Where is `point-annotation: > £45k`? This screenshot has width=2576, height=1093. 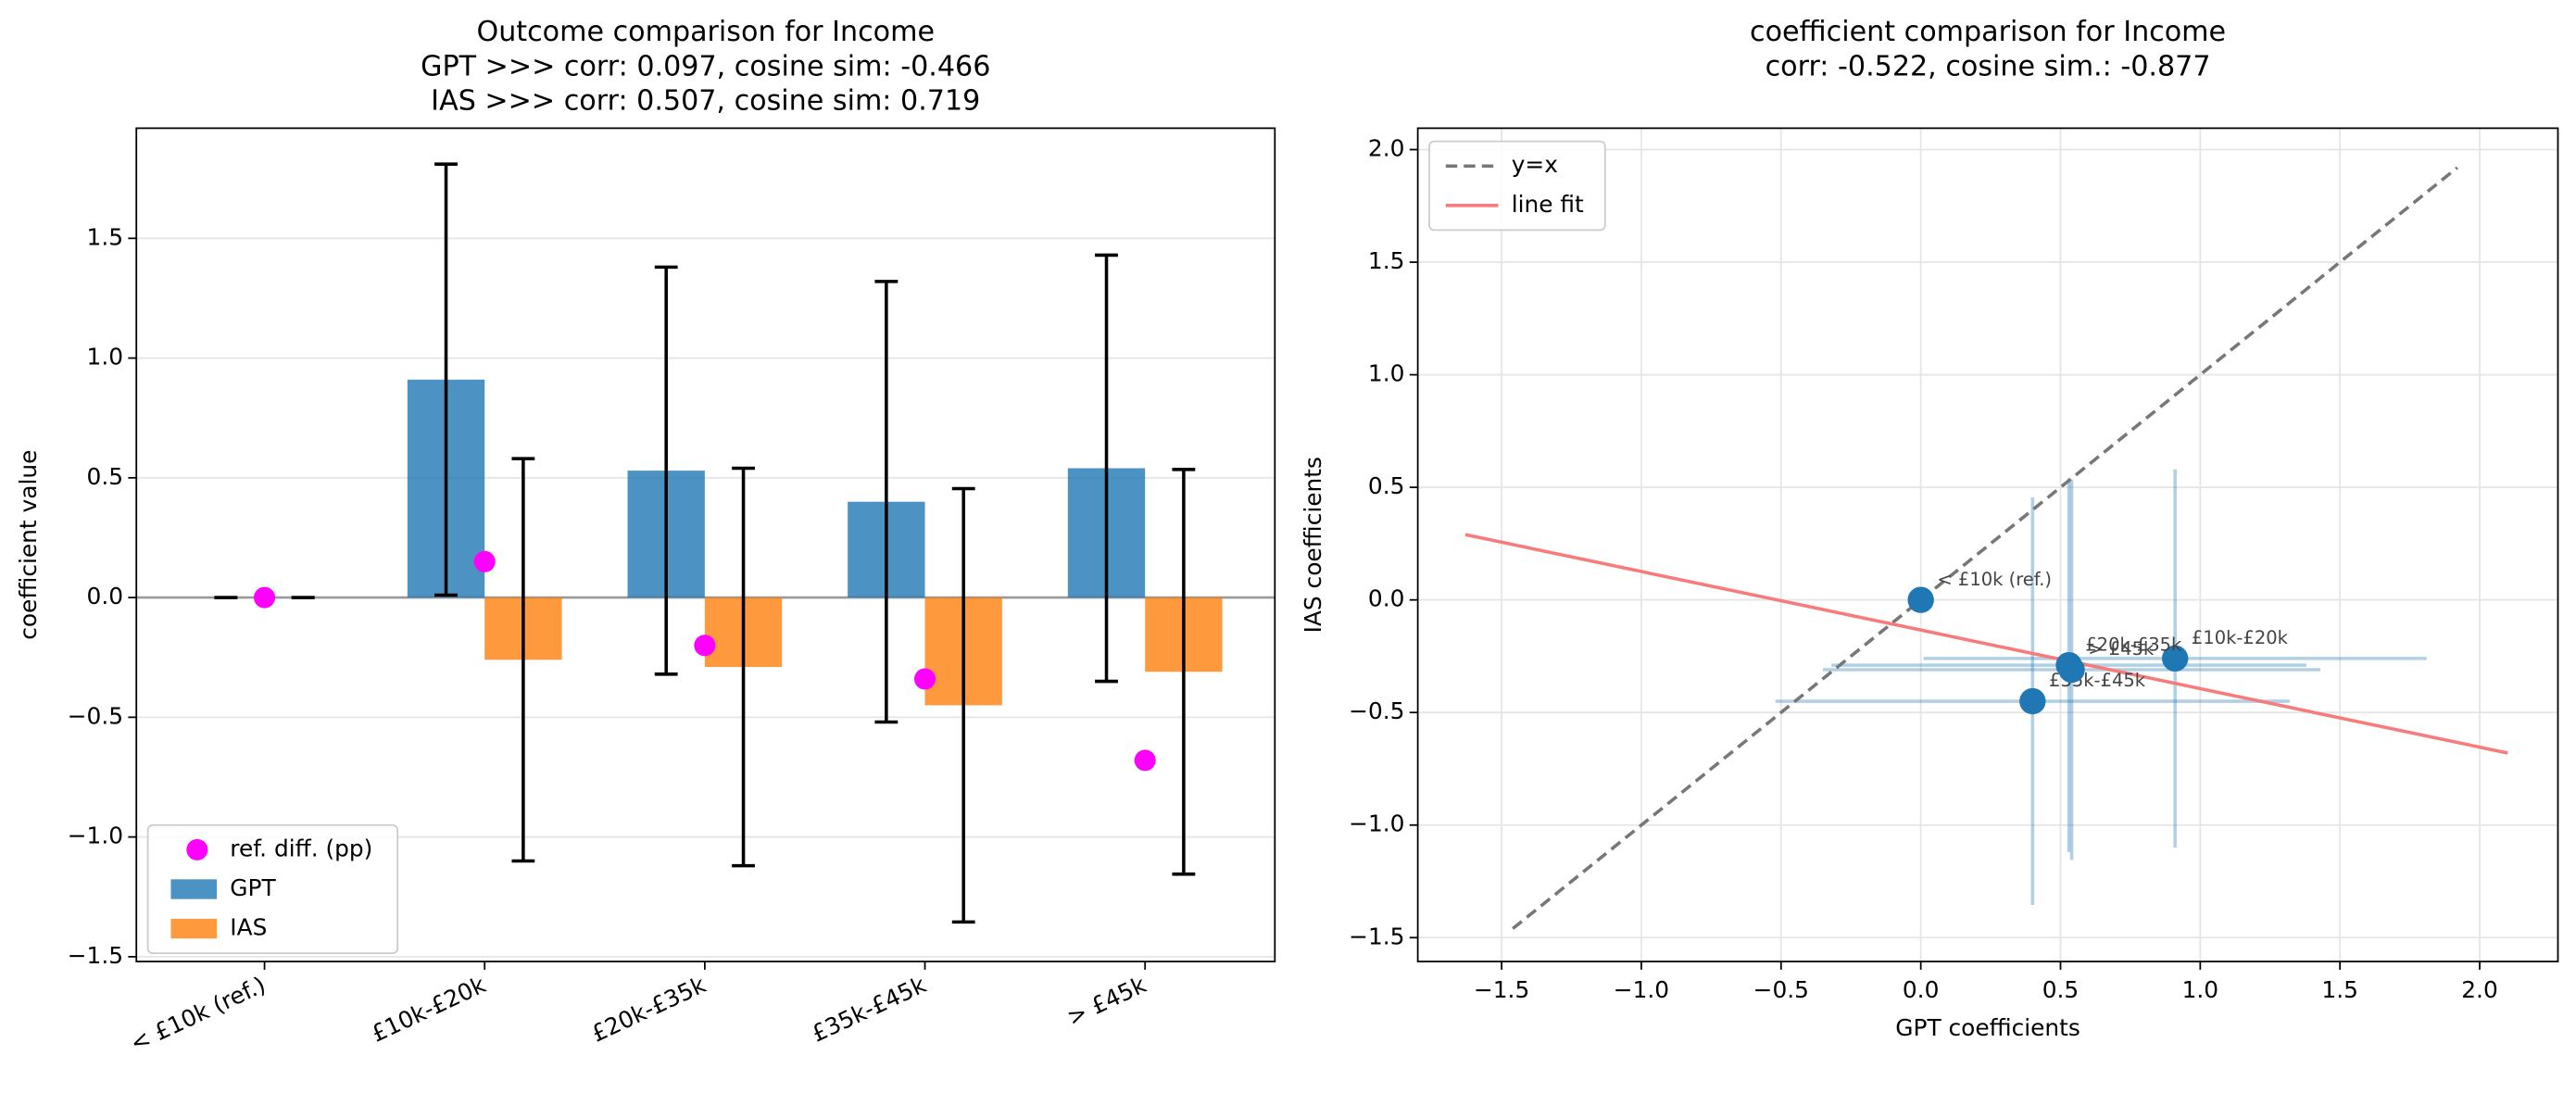
point-annotation: > £45k is located at coordinates (2121, 649).